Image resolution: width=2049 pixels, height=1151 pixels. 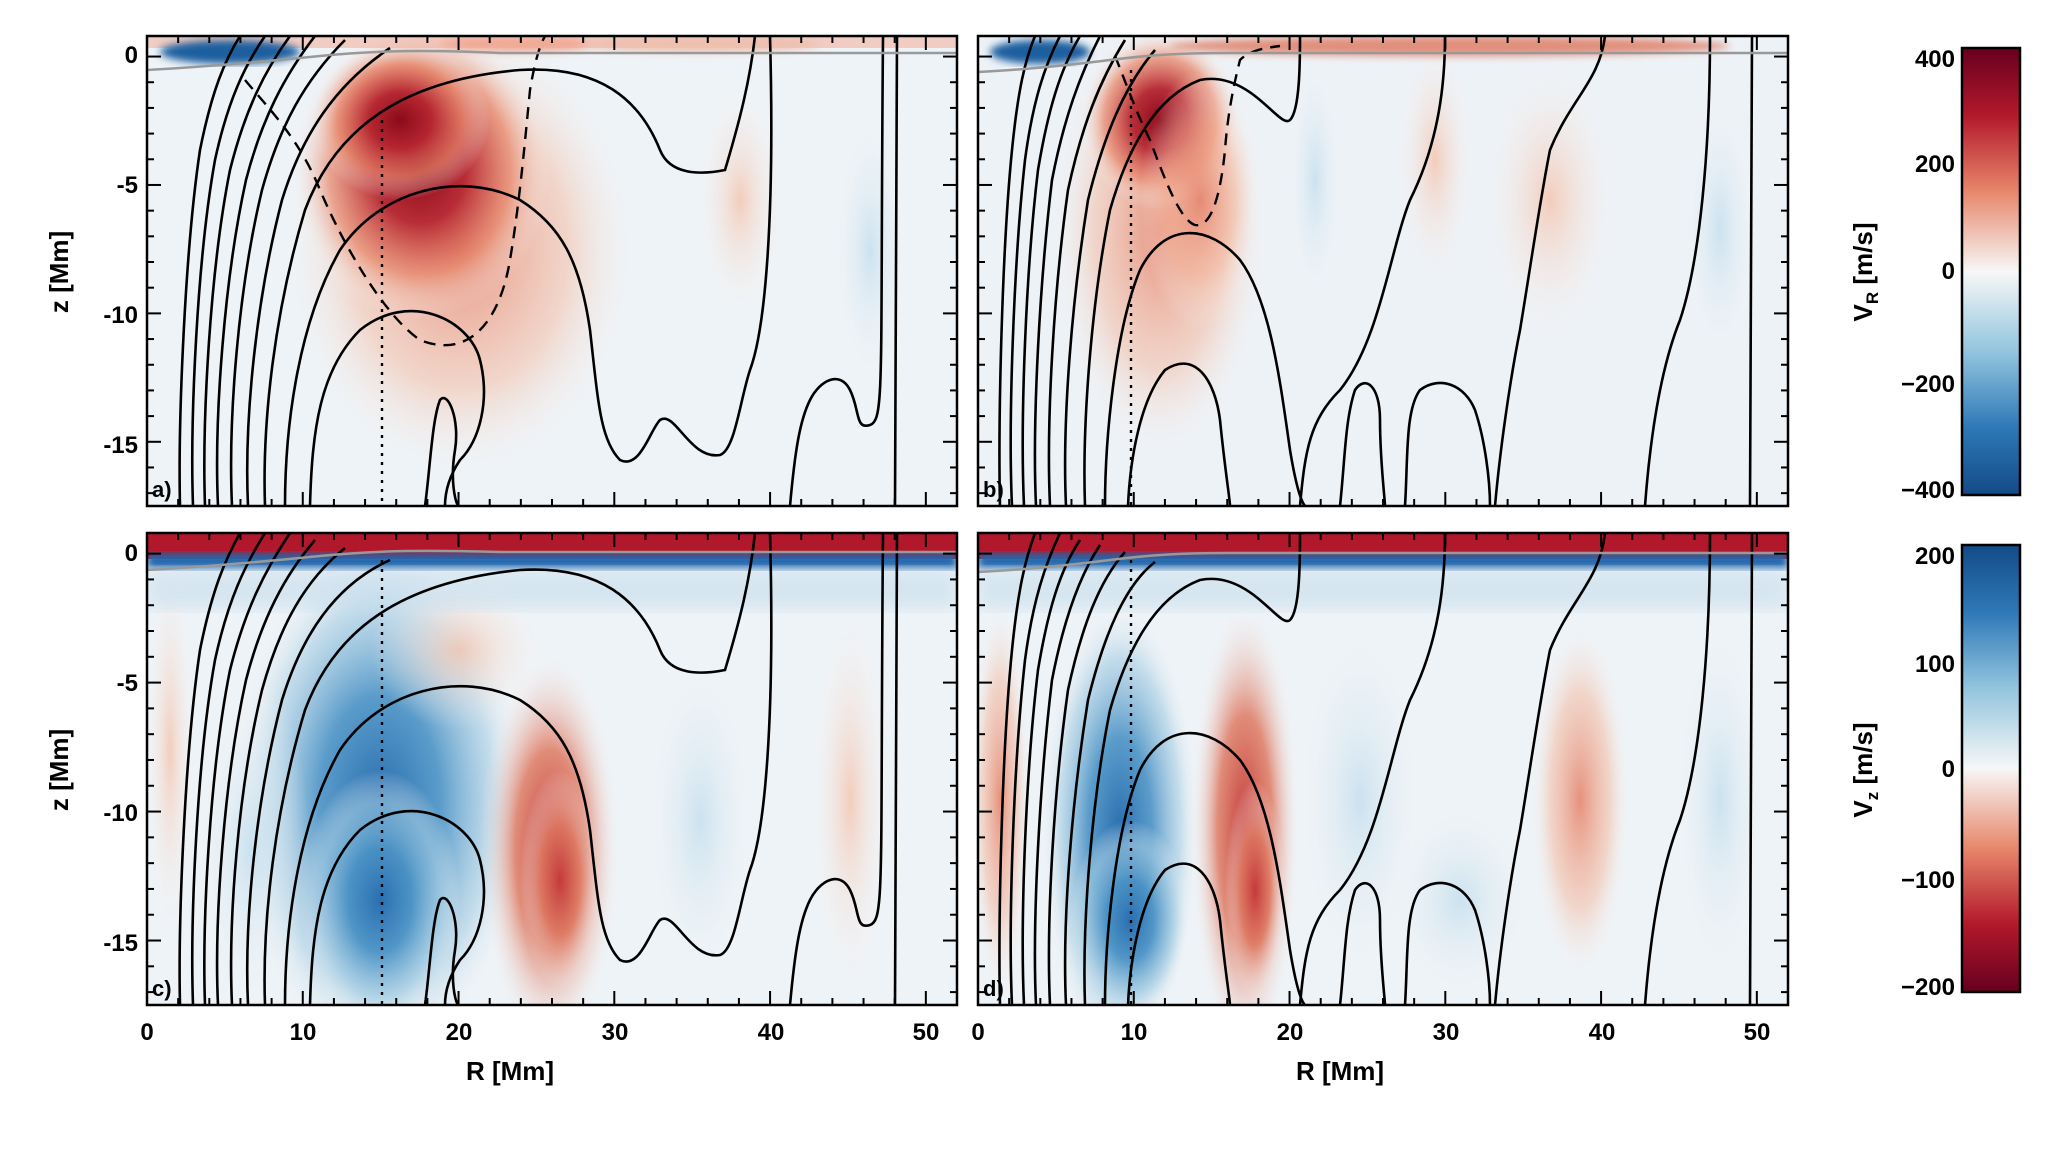 I want to click on colorbar-vr-tick-2: 0, so click(x=1948, y=271).